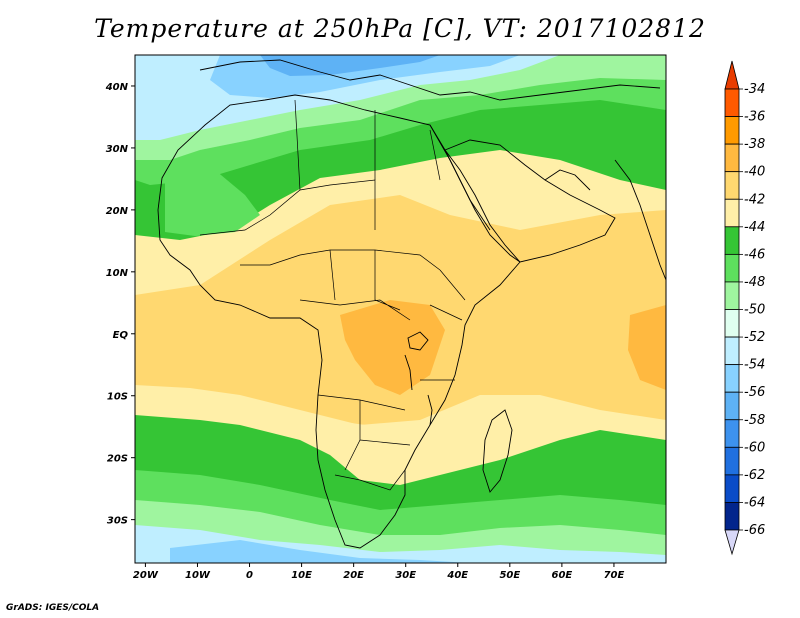 The width and height of the screenshot is (800, 618). What do you see at coordinates (408, 372) in the screenshot?
I see `lake-tanganyika` at bounding box center [408, 372].